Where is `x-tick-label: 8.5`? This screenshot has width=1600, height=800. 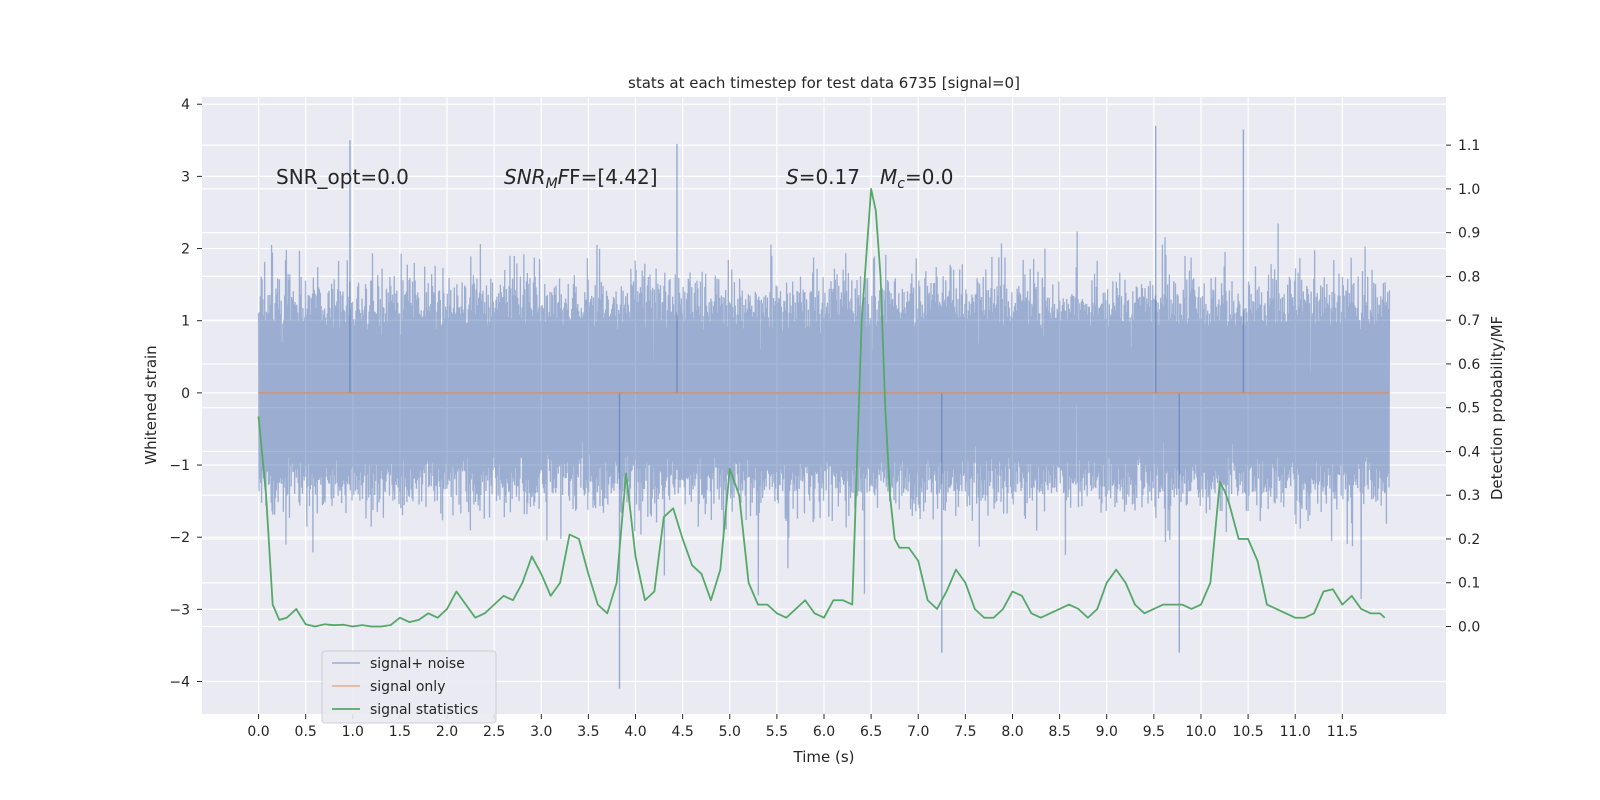
x-tick-label: 8.5 is located at coordinates (1059, 732).